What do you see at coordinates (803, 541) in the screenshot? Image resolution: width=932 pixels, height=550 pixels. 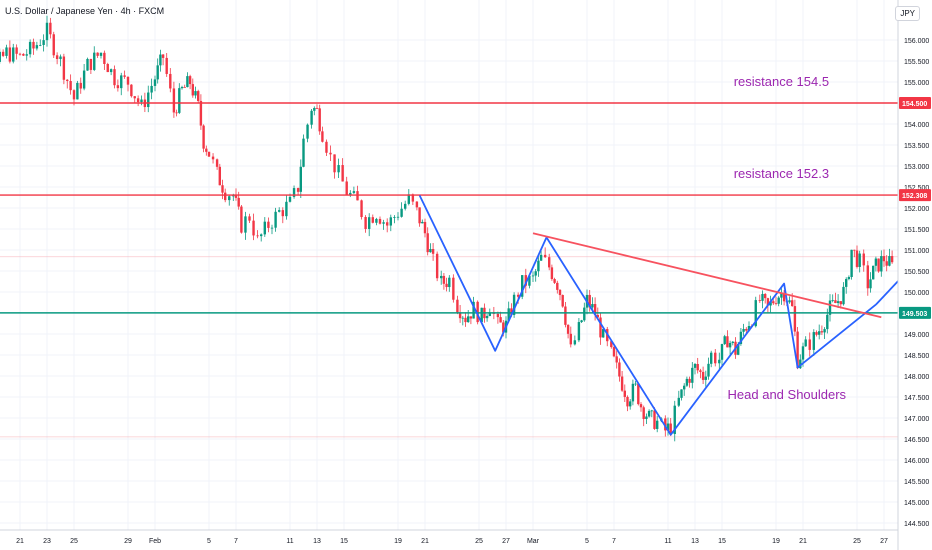 I see `time-tick-label: 21` at bounding box center [803, 541].